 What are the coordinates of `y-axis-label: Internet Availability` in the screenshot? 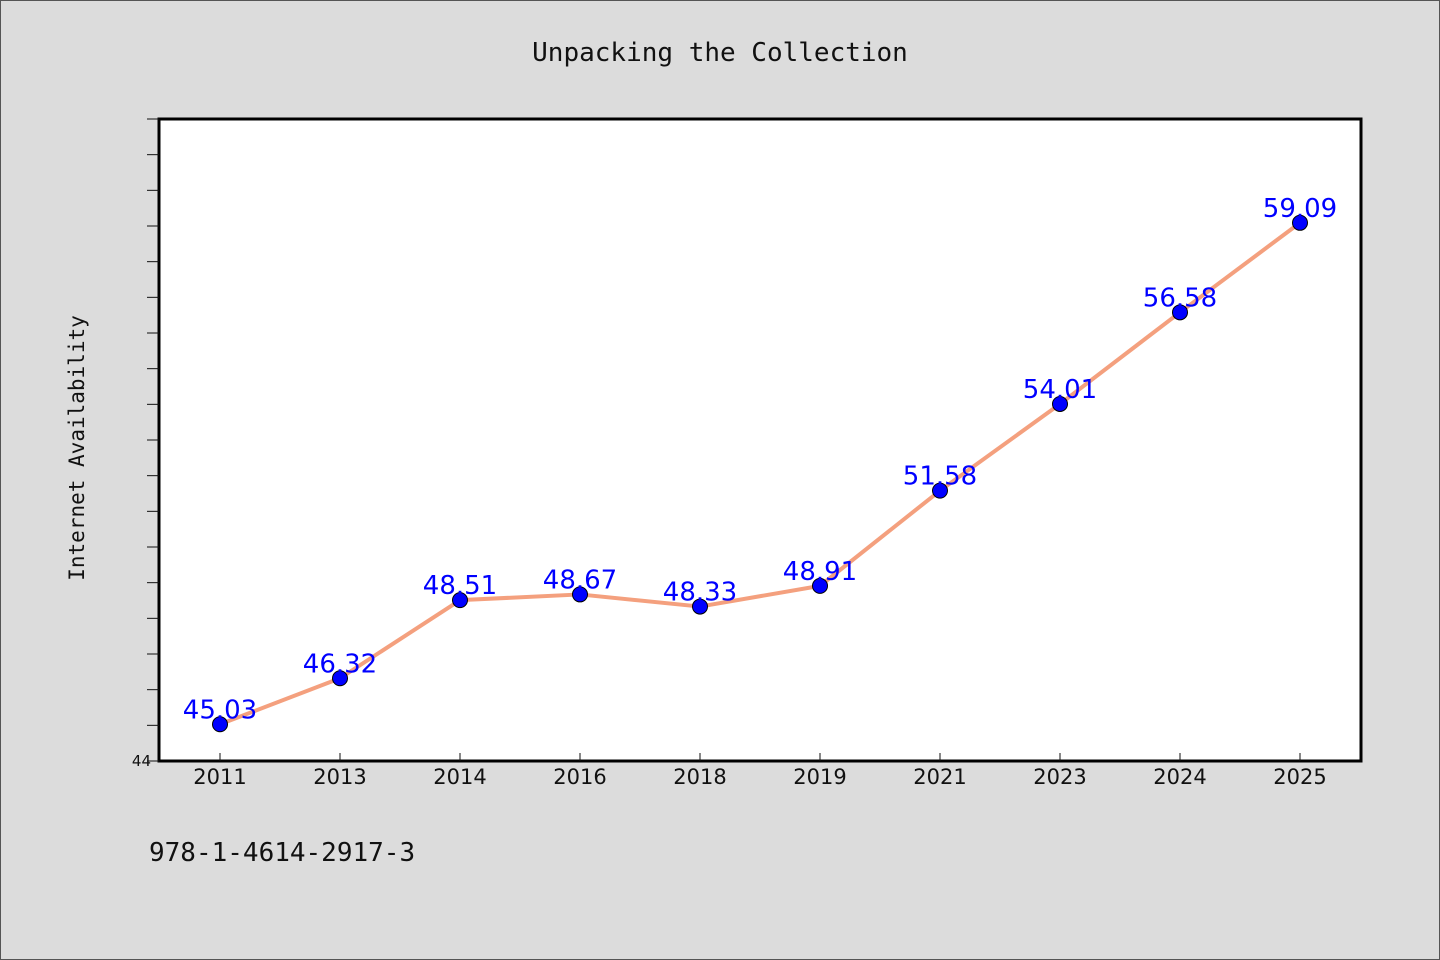 It's located at (77, 448).